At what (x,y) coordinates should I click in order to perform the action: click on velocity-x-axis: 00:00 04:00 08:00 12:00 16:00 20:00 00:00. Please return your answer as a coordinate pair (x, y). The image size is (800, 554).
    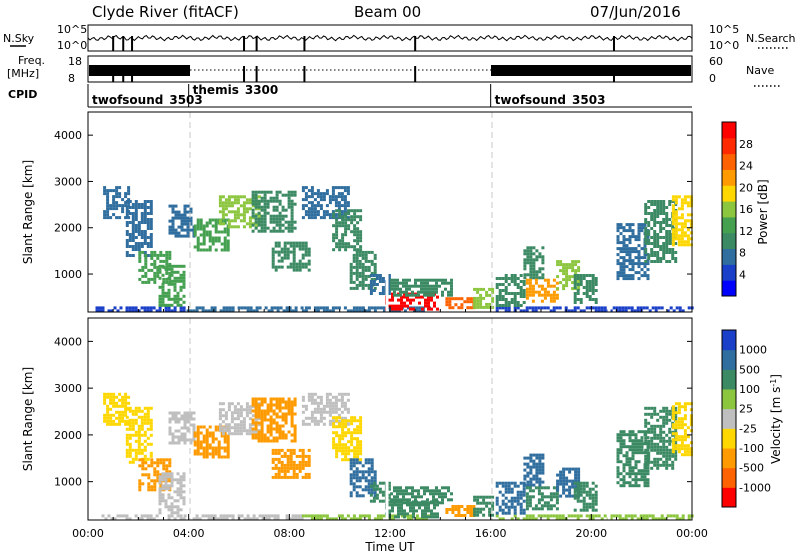
    Looking at the image, I should click on (390, 527).